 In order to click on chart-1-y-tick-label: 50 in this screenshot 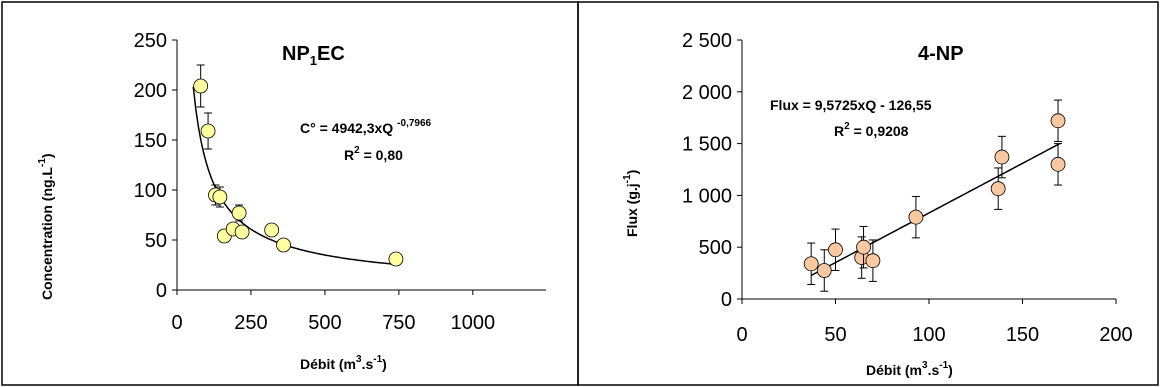, I will do `click(156, 241)`.